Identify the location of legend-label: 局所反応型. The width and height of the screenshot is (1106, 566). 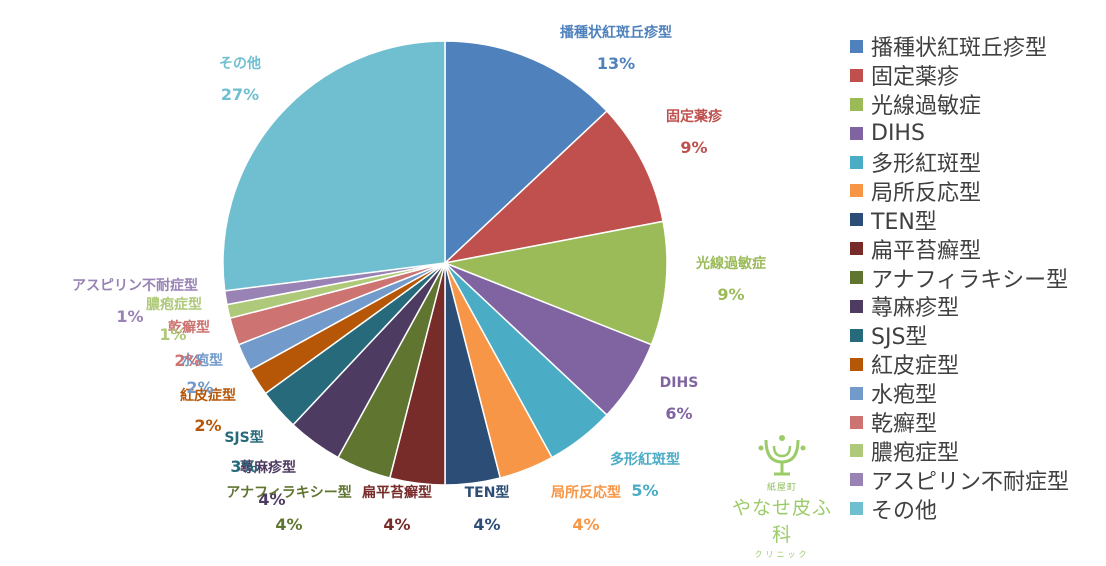
(926, 193).